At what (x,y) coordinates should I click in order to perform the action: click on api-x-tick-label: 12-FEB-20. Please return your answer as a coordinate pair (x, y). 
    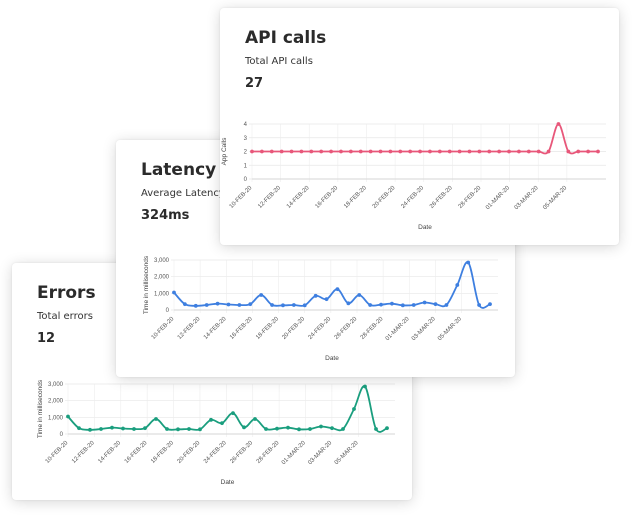
    Looking at the image, I should click on (269, 197).